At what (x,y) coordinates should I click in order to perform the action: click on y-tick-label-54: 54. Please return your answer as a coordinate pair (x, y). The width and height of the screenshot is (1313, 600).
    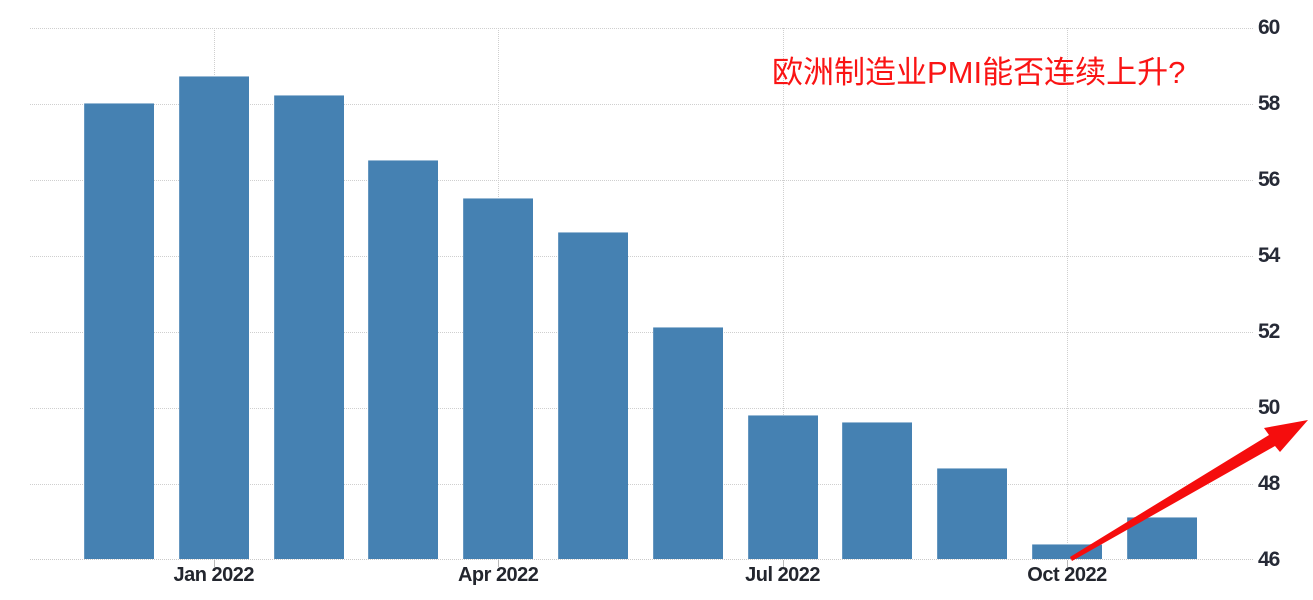
    Looking at the image, I should click on (1269, 255).